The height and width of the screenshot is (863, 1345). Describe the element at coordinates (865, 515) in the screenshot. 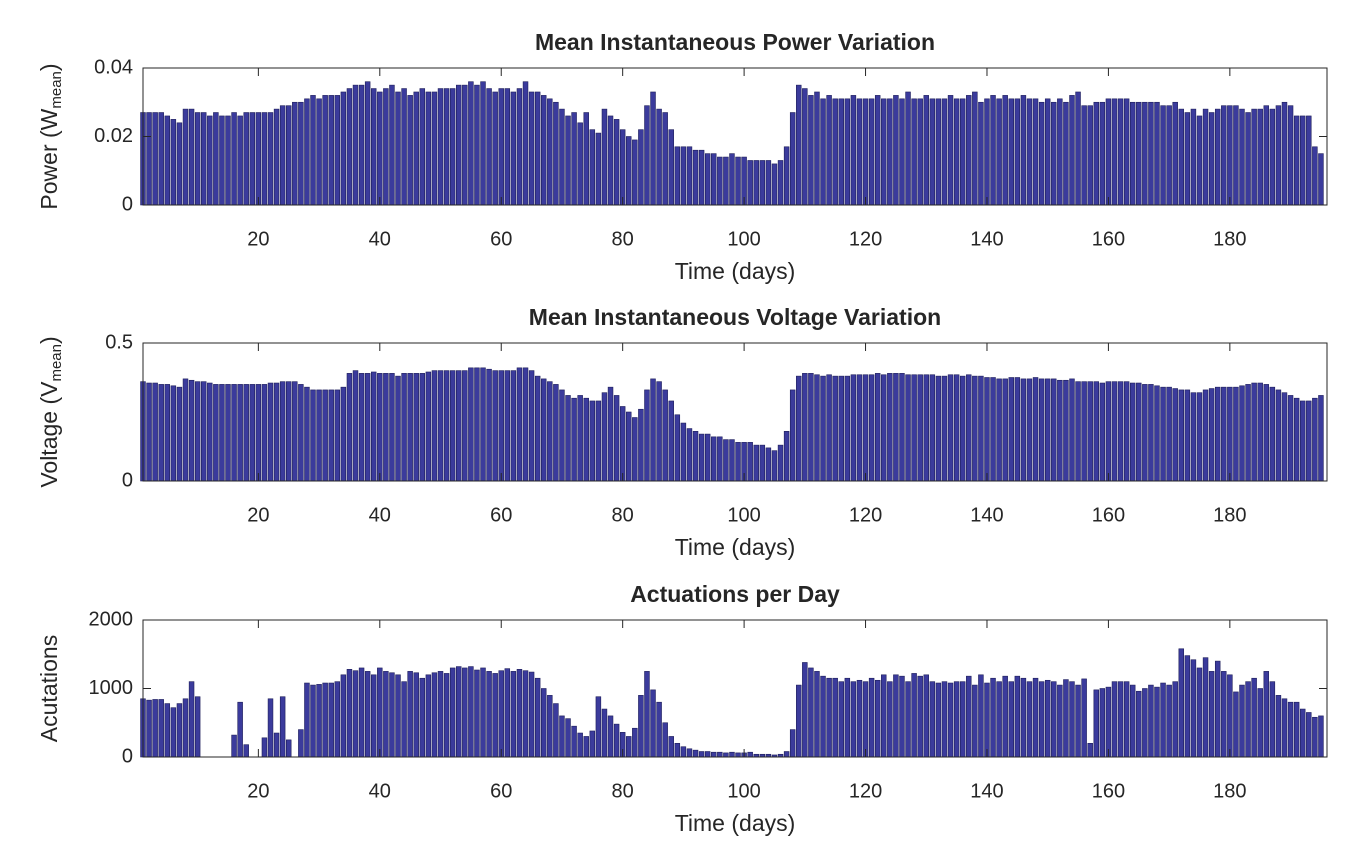

I see `x-tick-label: 120` at that location.